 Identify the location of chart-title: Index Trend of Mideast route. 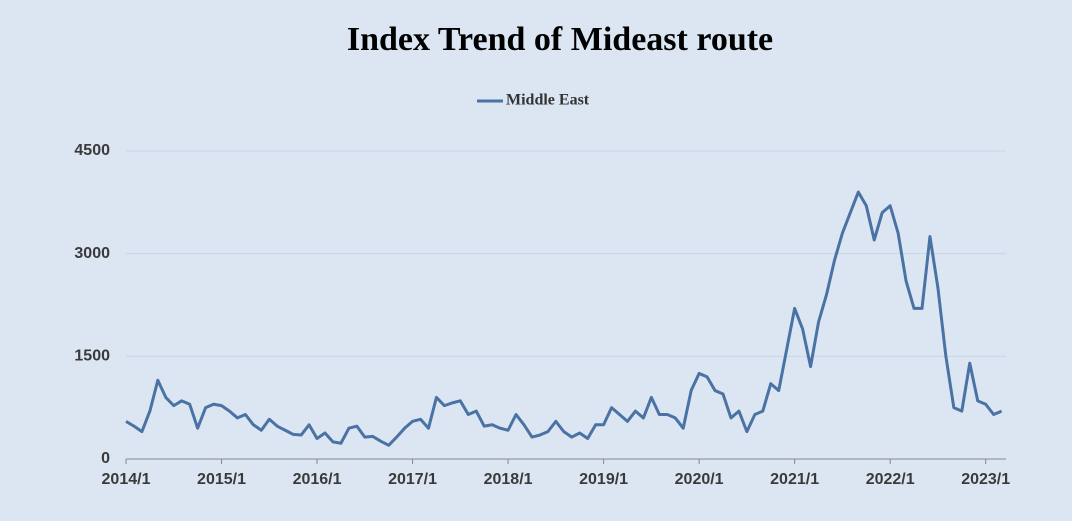
(560, 39).